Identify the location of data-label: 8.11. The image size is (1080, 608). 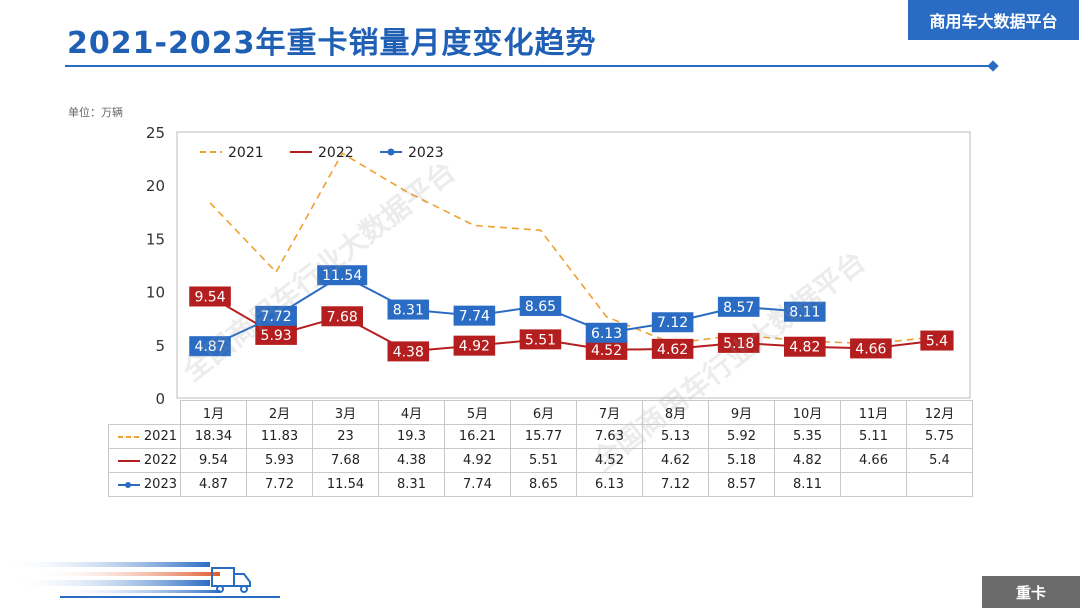
(804, 313).